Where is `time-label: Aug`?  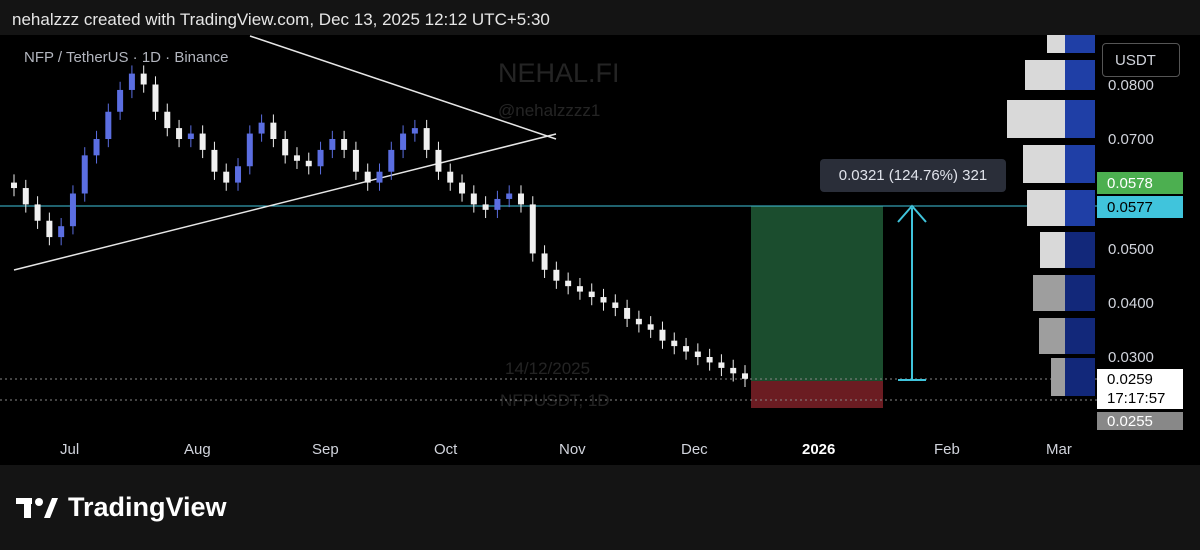
time-label: Aug is located at coordinates (197, 449).